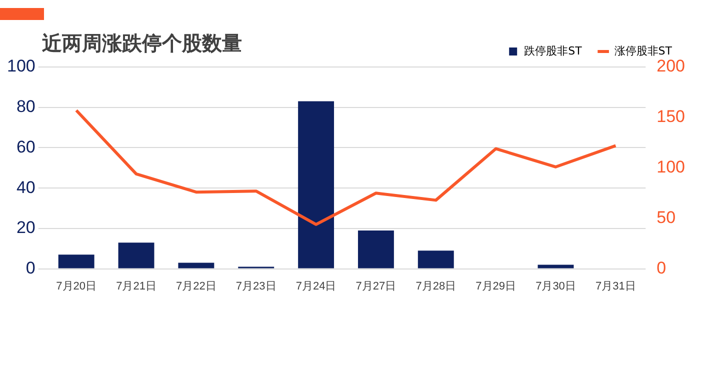 The image size is (708, 374). What do you see at coordinates (26, 106) in the screenshot?
I see `y-tick-label: 80` at bounding box center [26, 106].